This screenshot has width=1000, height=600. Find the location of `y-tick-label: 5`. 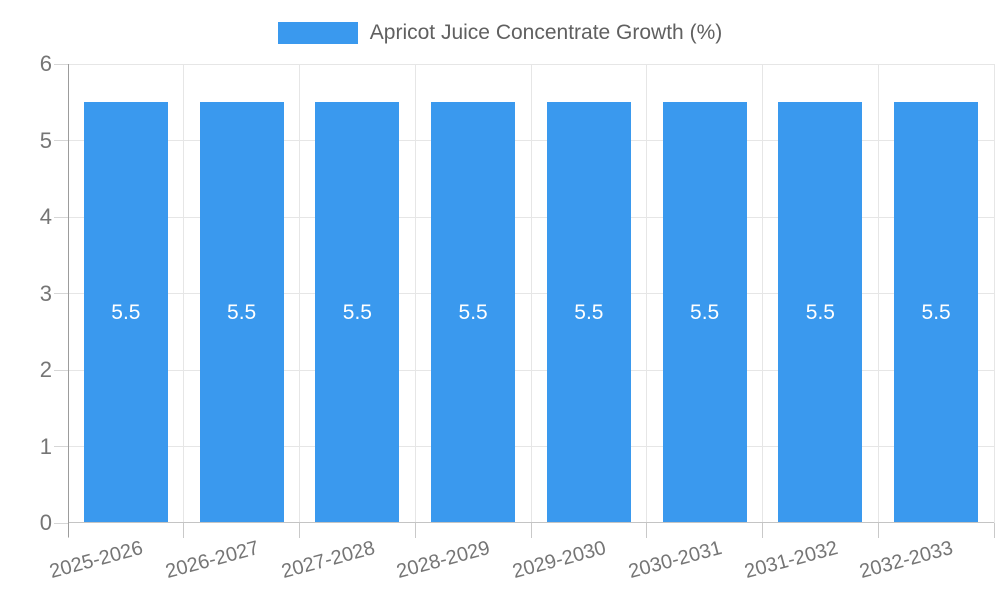

y-tick-label: 5 is located at coordinates (45, 140).